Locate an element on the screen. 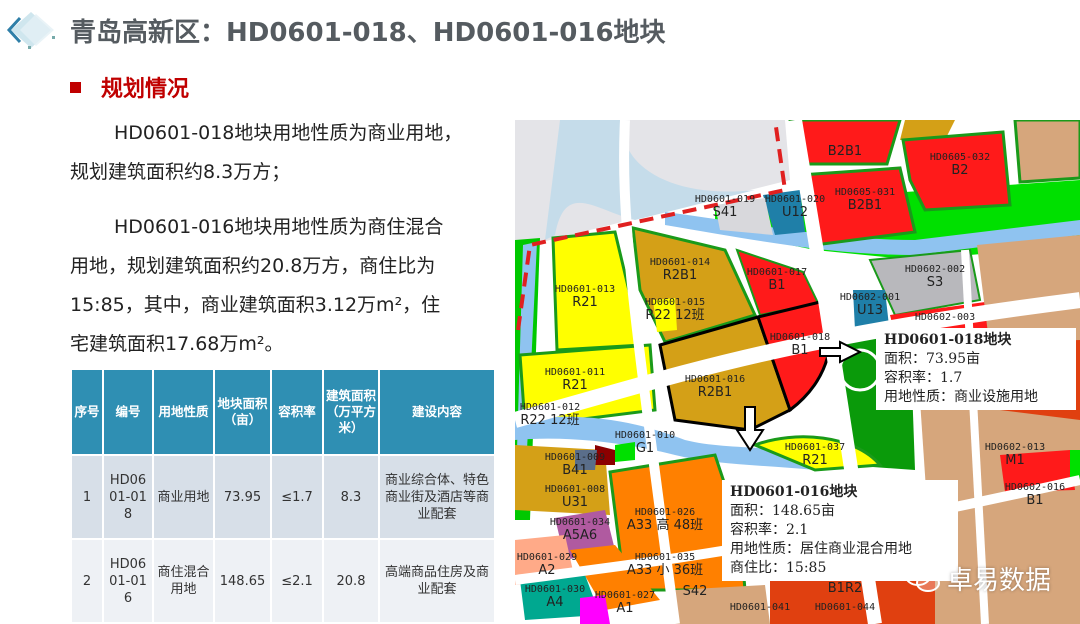 The image size is (1080, 624). parcel-id-label: HD0605-032 is located at coordinates (960, 157).